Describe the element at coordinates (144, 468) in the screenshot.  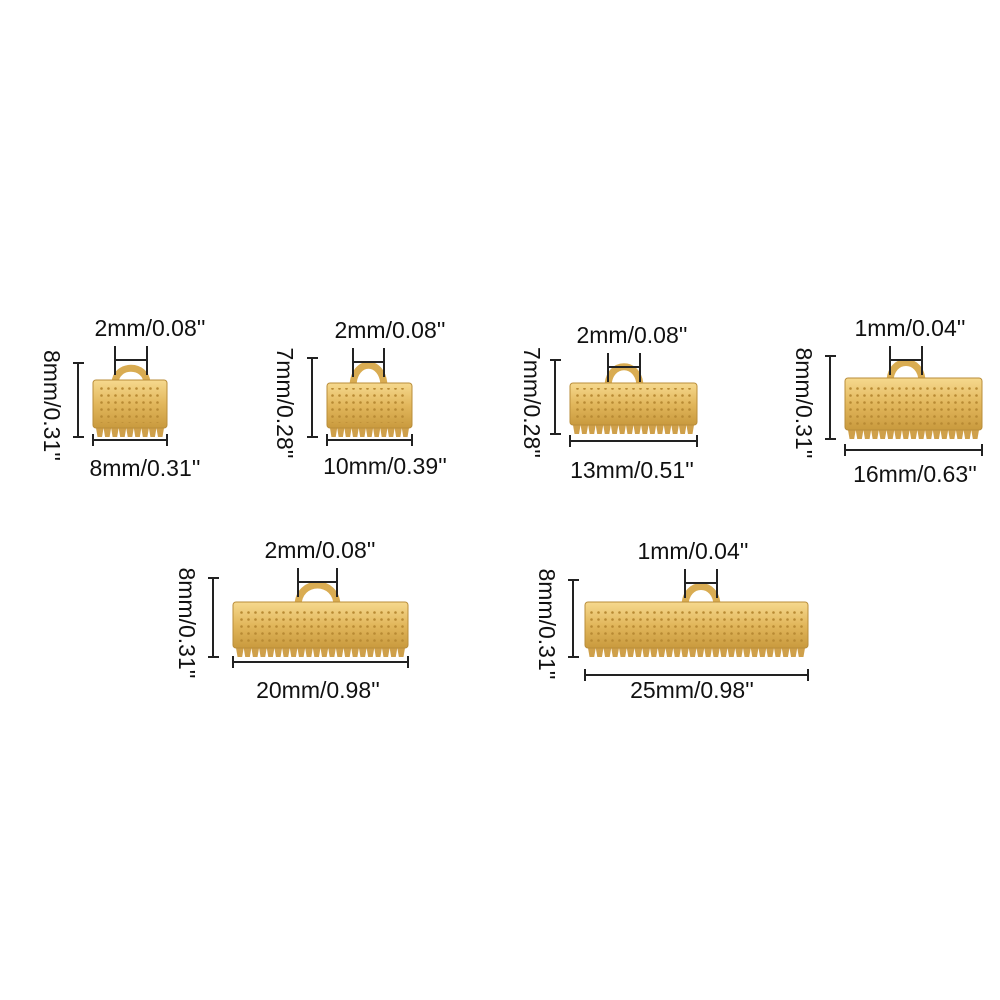
I see `width-label: 8mm/0.31''` at that location.